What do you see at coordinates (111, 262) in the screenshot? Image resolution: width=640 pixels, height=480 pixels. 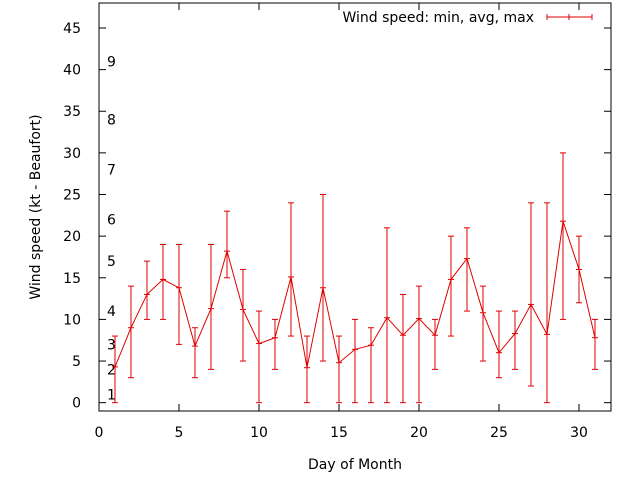 I see `beaufort-label: 5` at bounding box center [111, 262].